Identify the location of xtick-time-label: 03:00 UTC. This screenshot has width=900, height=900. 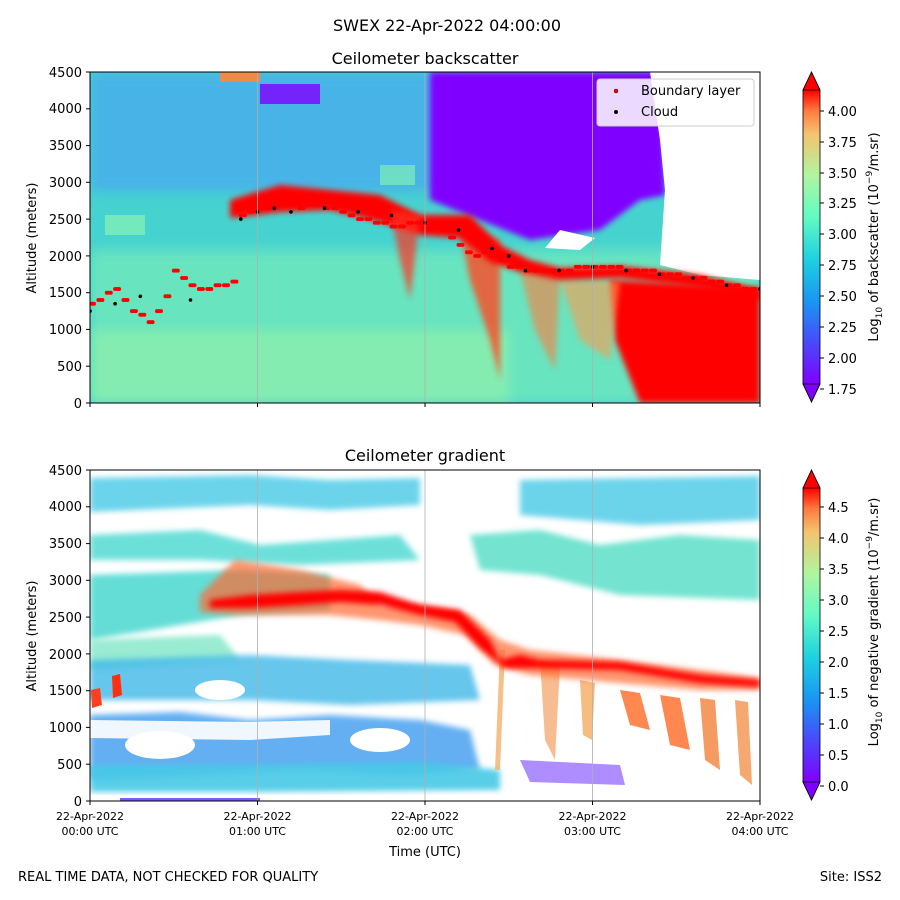
(592, 831).